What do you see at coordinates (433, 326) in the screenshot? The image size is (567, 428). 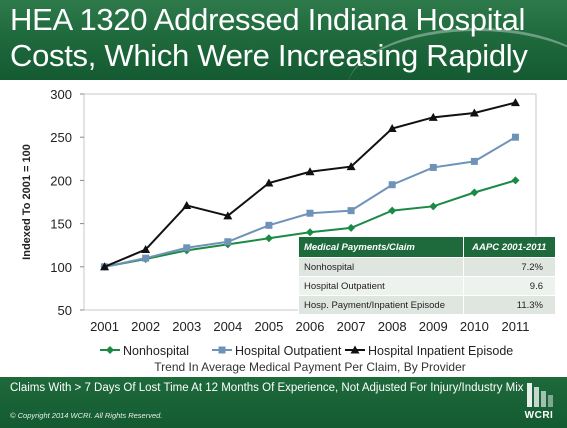 I see `x-tick-label: 2009` at bounding box center [433, 326].